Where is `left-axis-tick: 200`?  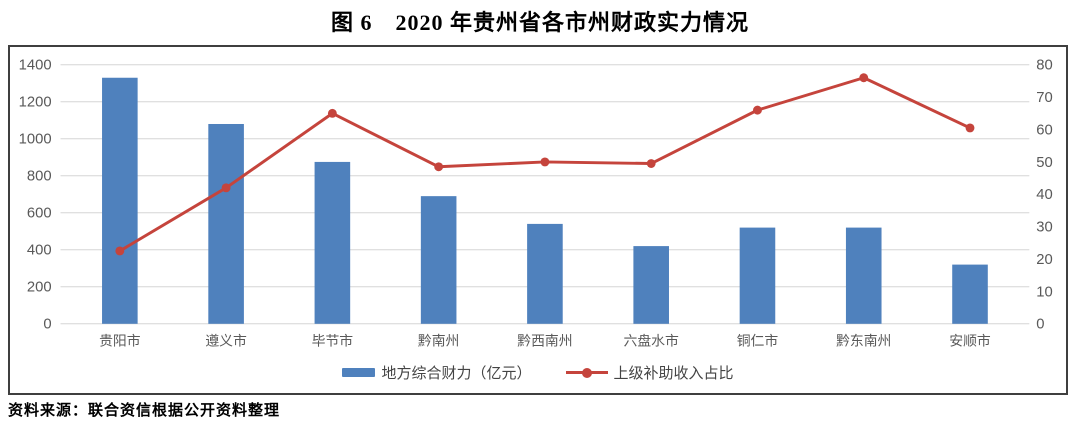
left-axis-tick: 200 is located at coordinates (39, 288).